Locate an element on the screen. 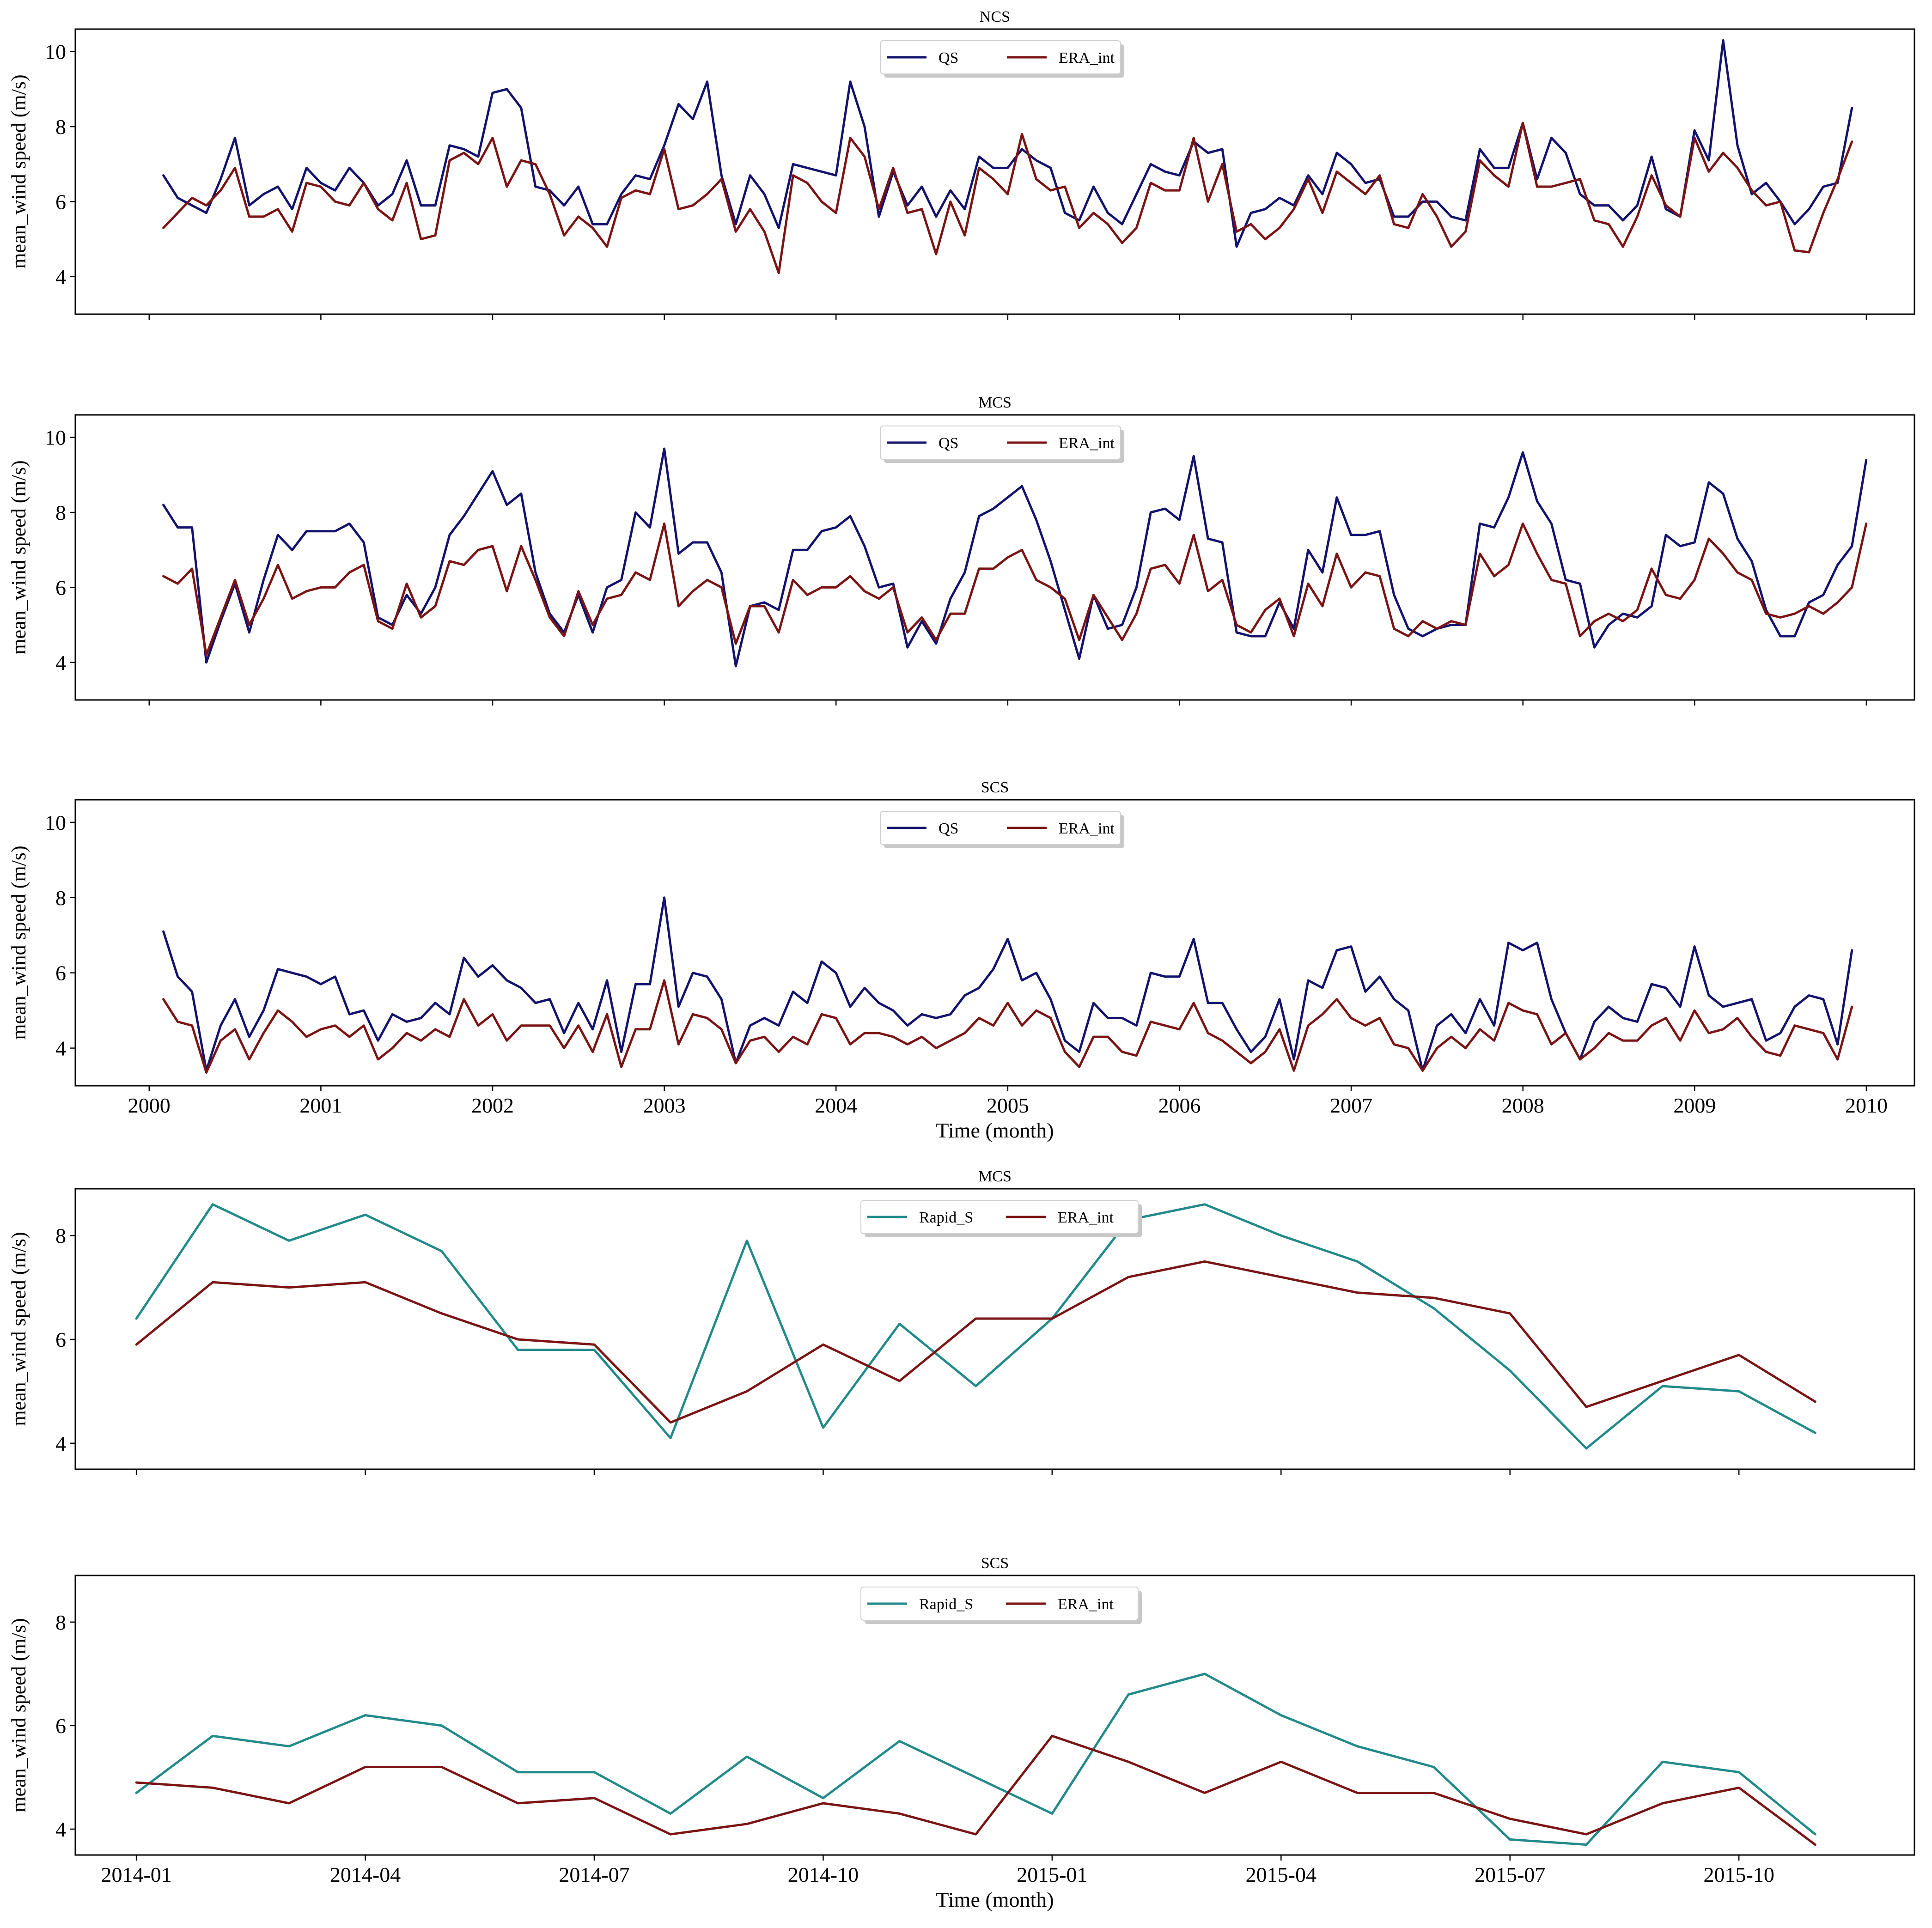 This screenshot has width=1932, height=1928. x-tick-label: 2015-04 is located at coordinates (1281, 1874).